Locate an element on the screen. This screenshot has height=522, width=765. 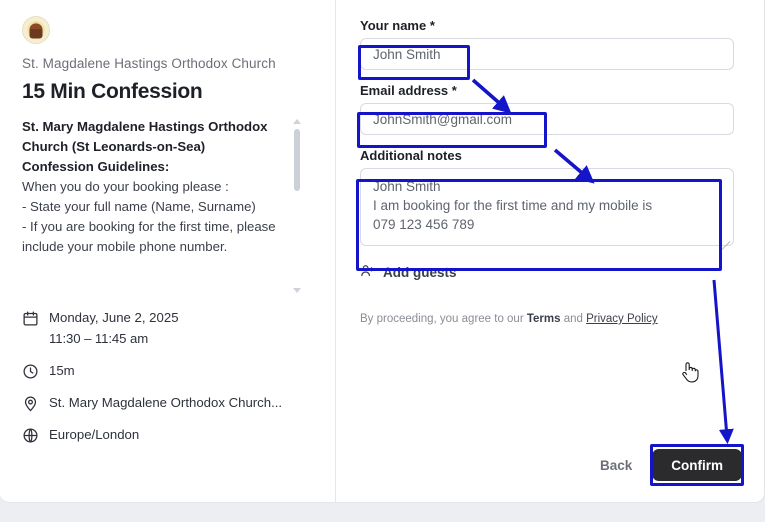
calendar-icon is located at coordinates (30, 318).